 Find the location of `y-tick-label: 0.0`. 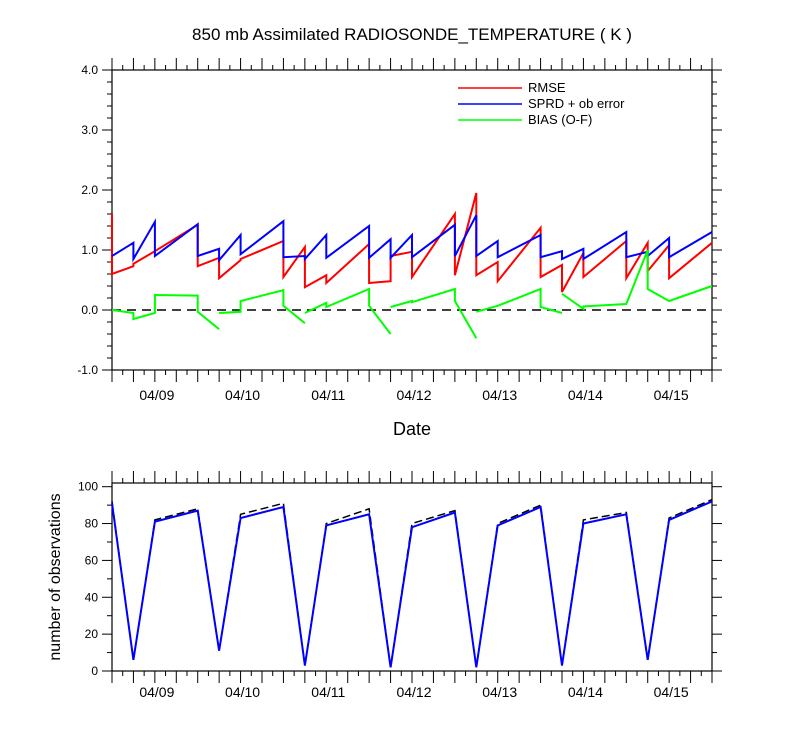

y-tick-label: 0.0 is located at coordinates (89, 310).